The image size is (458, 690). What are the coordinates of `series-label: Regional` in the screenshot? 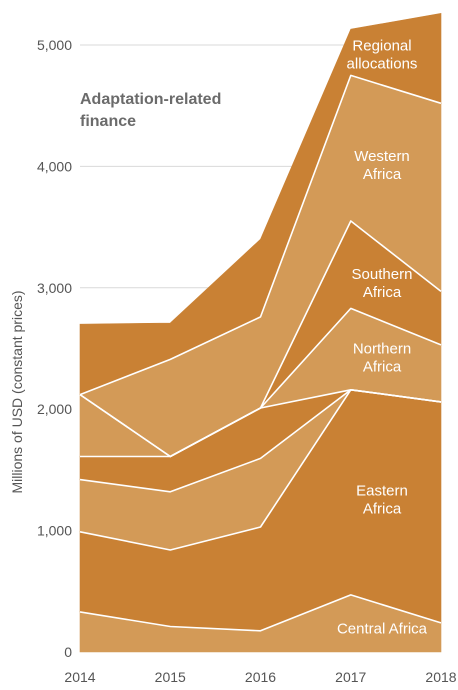 It's located at (381, 45).